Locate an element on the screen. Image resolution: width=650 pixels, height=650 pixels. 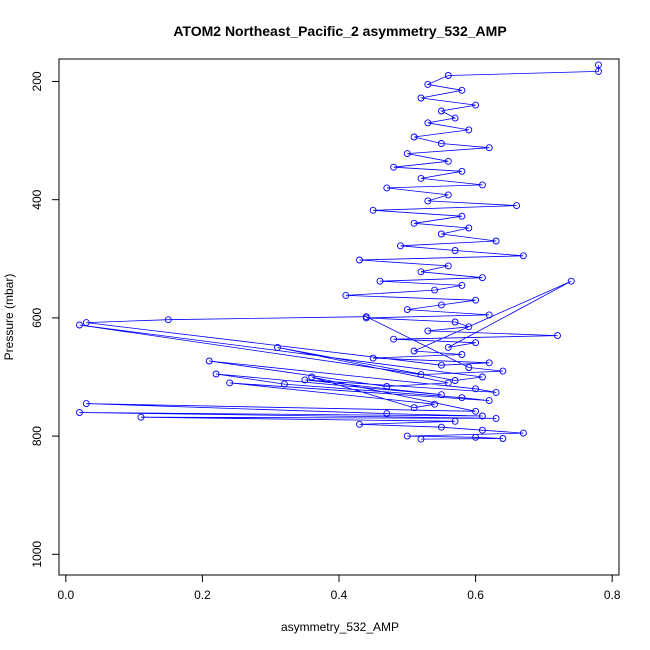
y-tick-label: 600 is located at coordinates (37, 318).